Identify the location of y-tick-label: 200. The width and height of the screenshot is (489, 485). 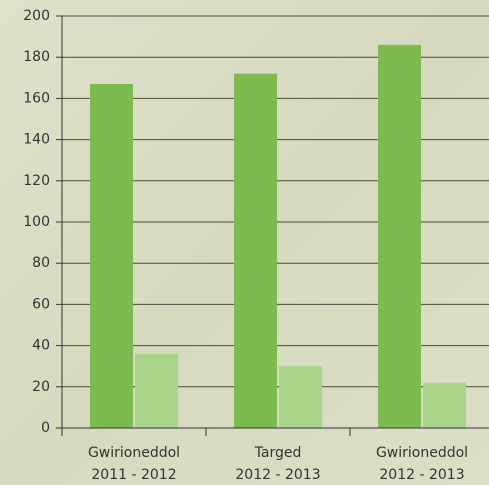
(36, 16).